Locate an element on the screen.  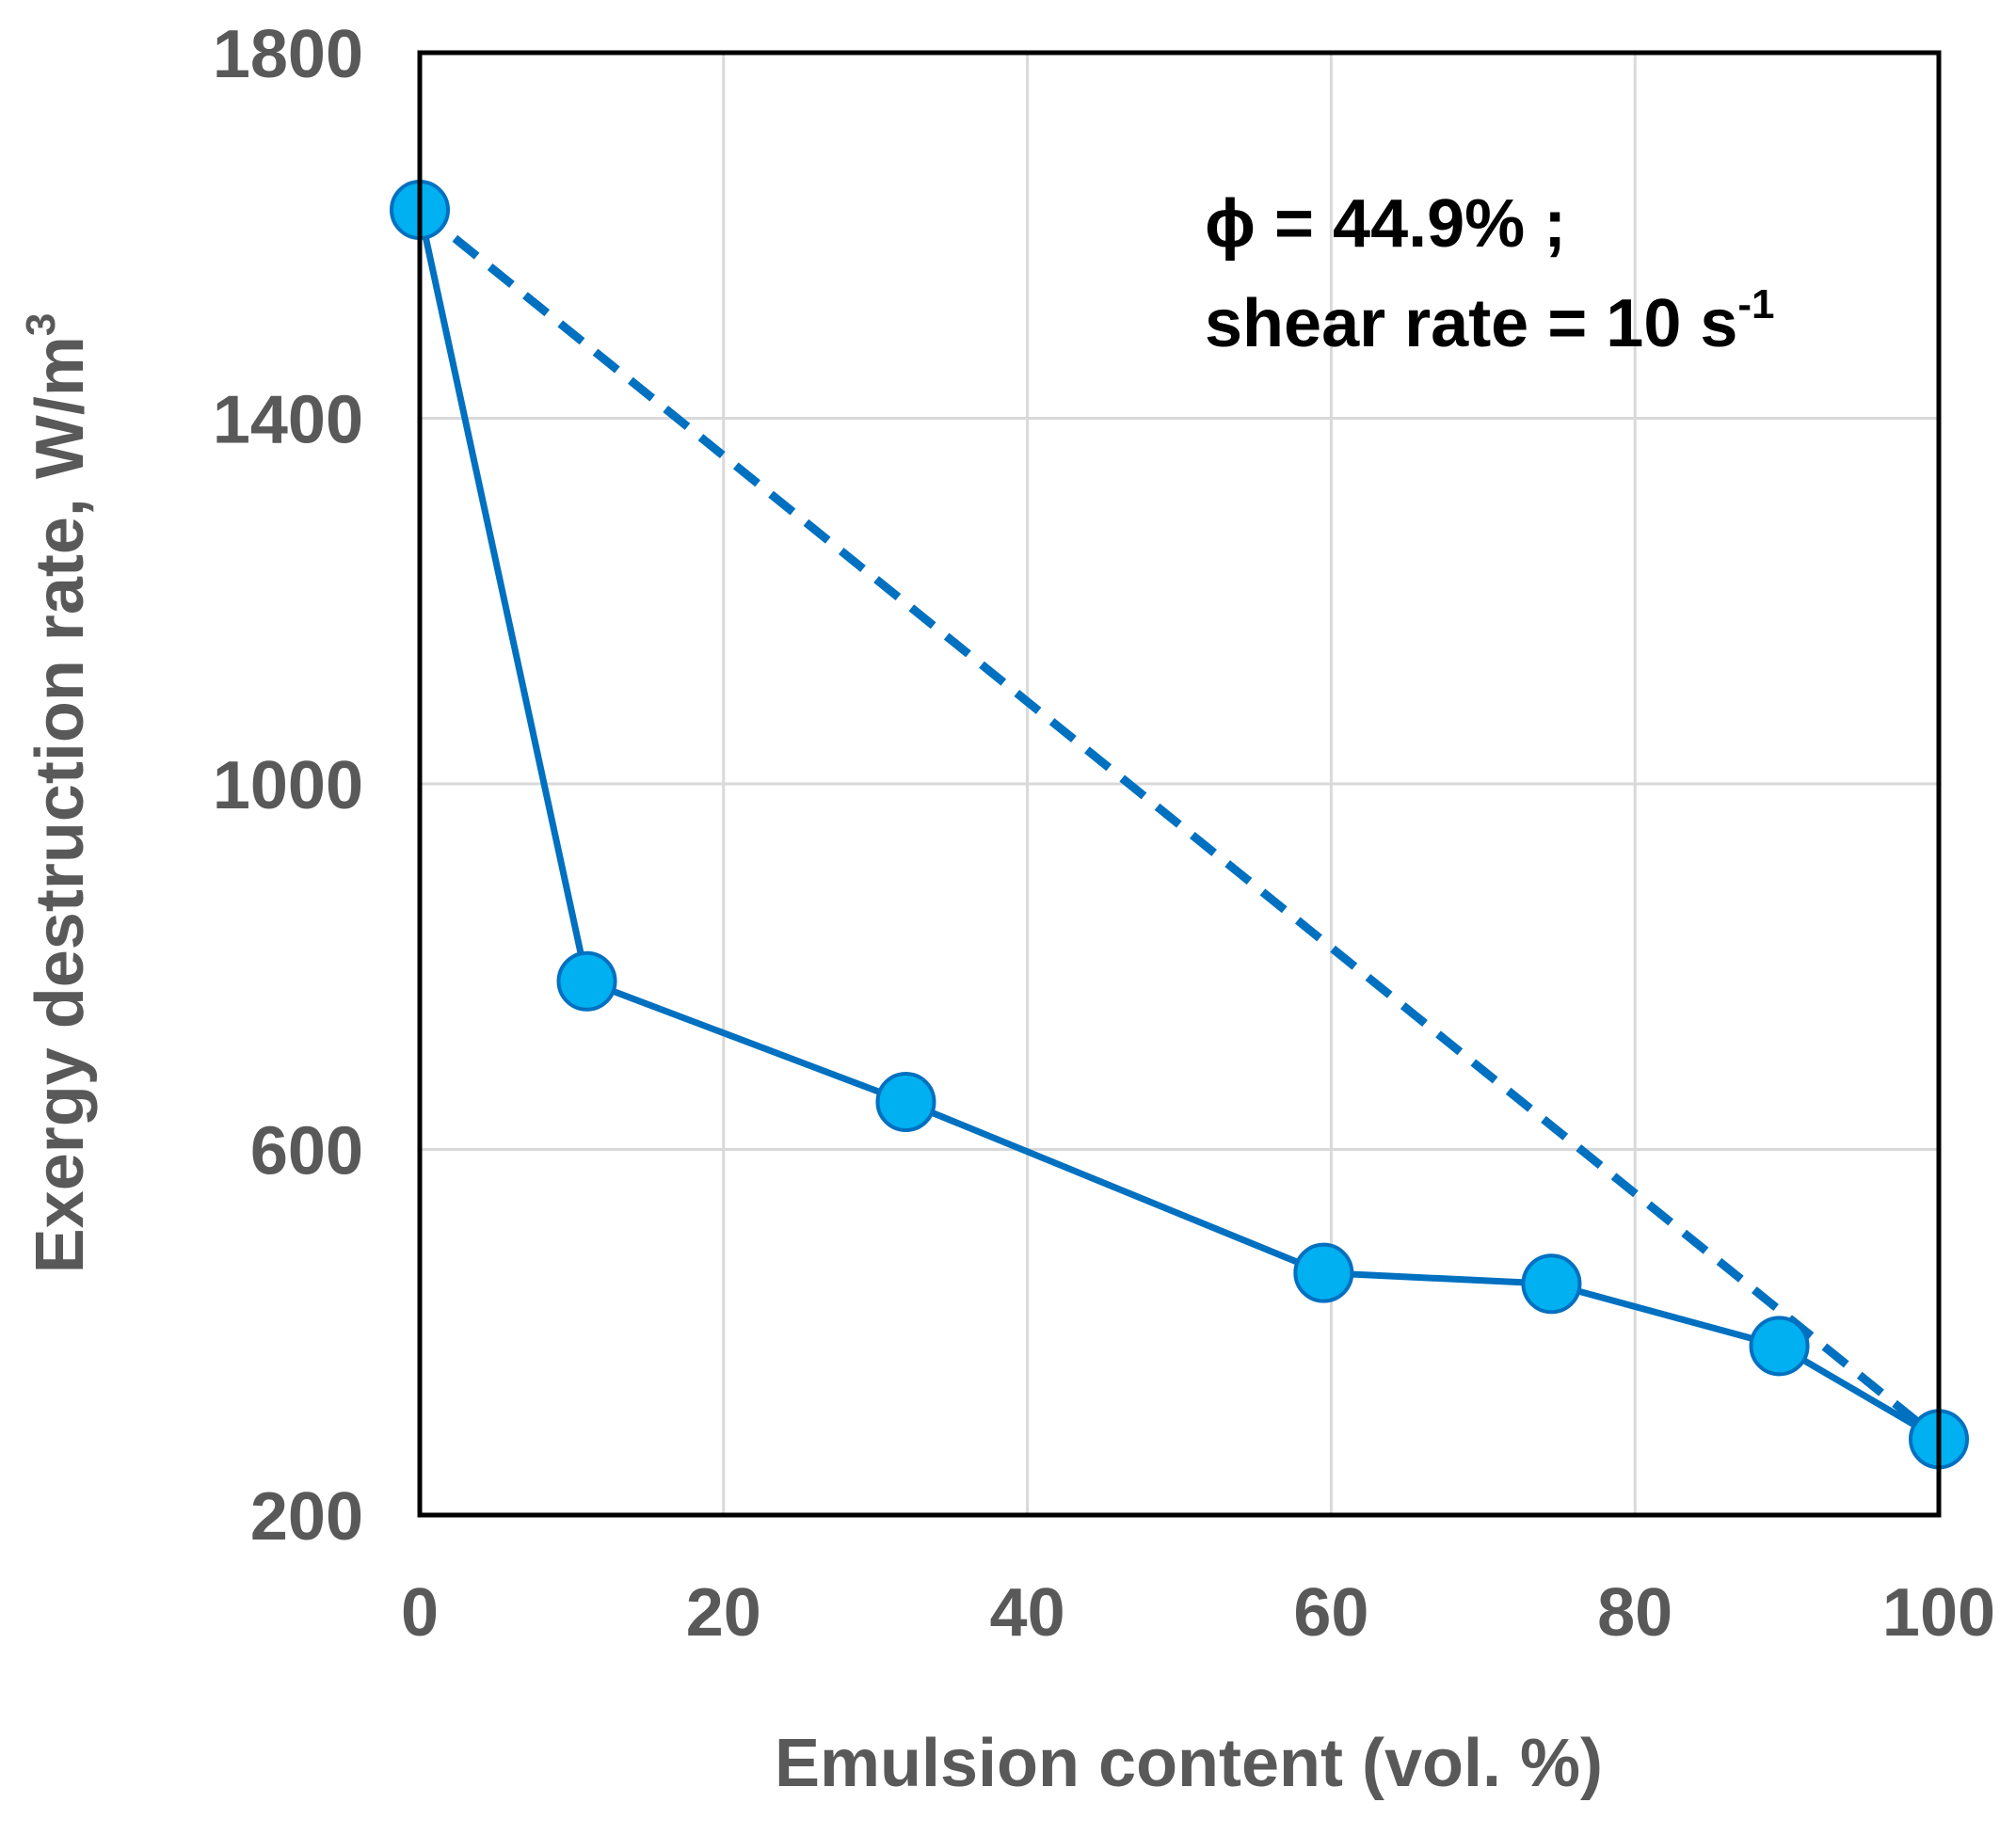
y-axis-title-main: Exergy destruction rate, W/m is located at coordinates (60, 804).